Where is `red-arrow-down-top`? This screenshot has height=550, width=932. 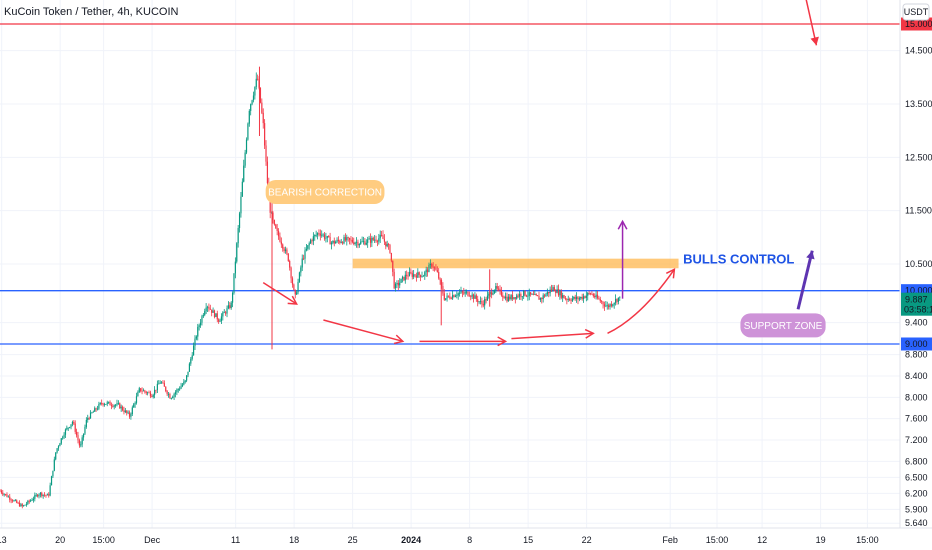 red-arrow-down-top is located at coordinates (809, 23).